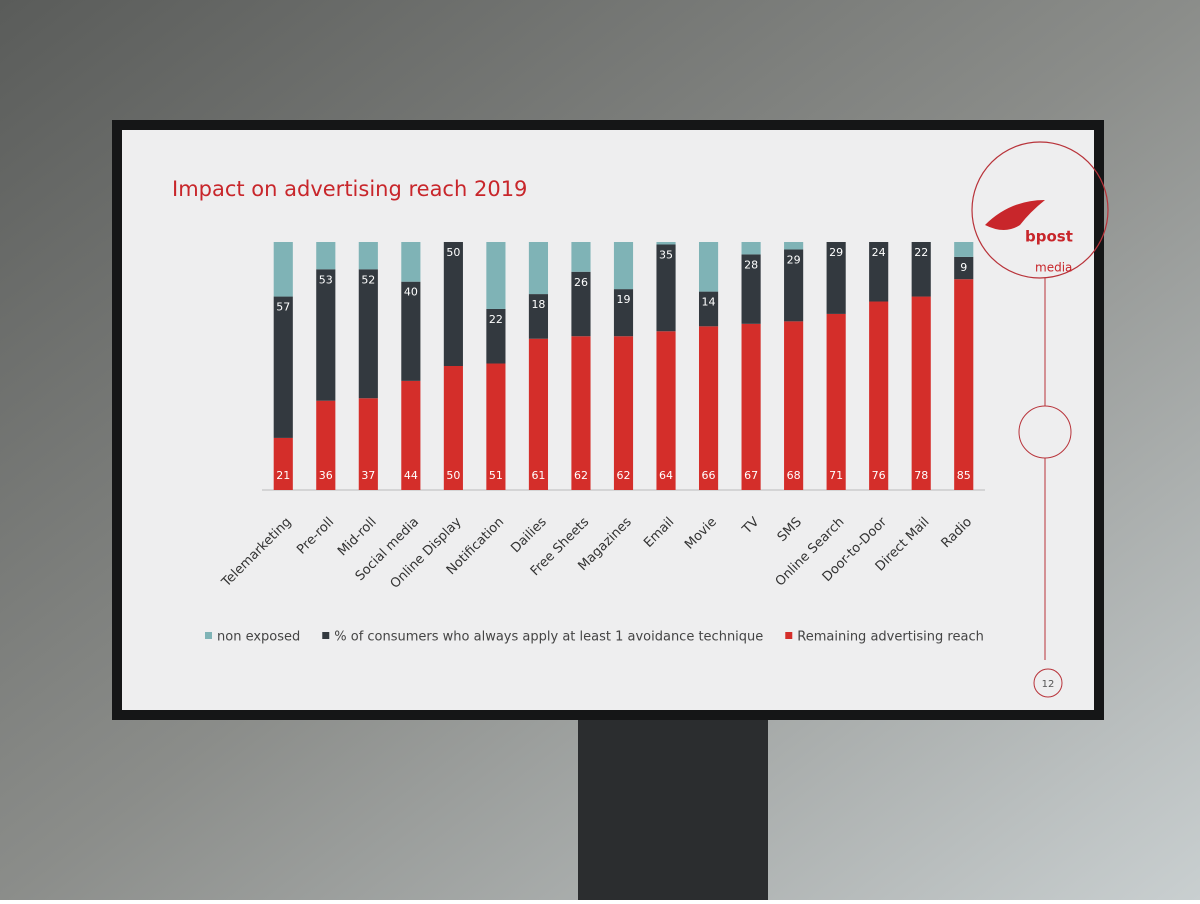 The width and height of the screenshot is (1200, 904). What do you see at coordinates (751, 264) in the screenshot?
I see `data-label: 28` at bounding box center [751, 264].